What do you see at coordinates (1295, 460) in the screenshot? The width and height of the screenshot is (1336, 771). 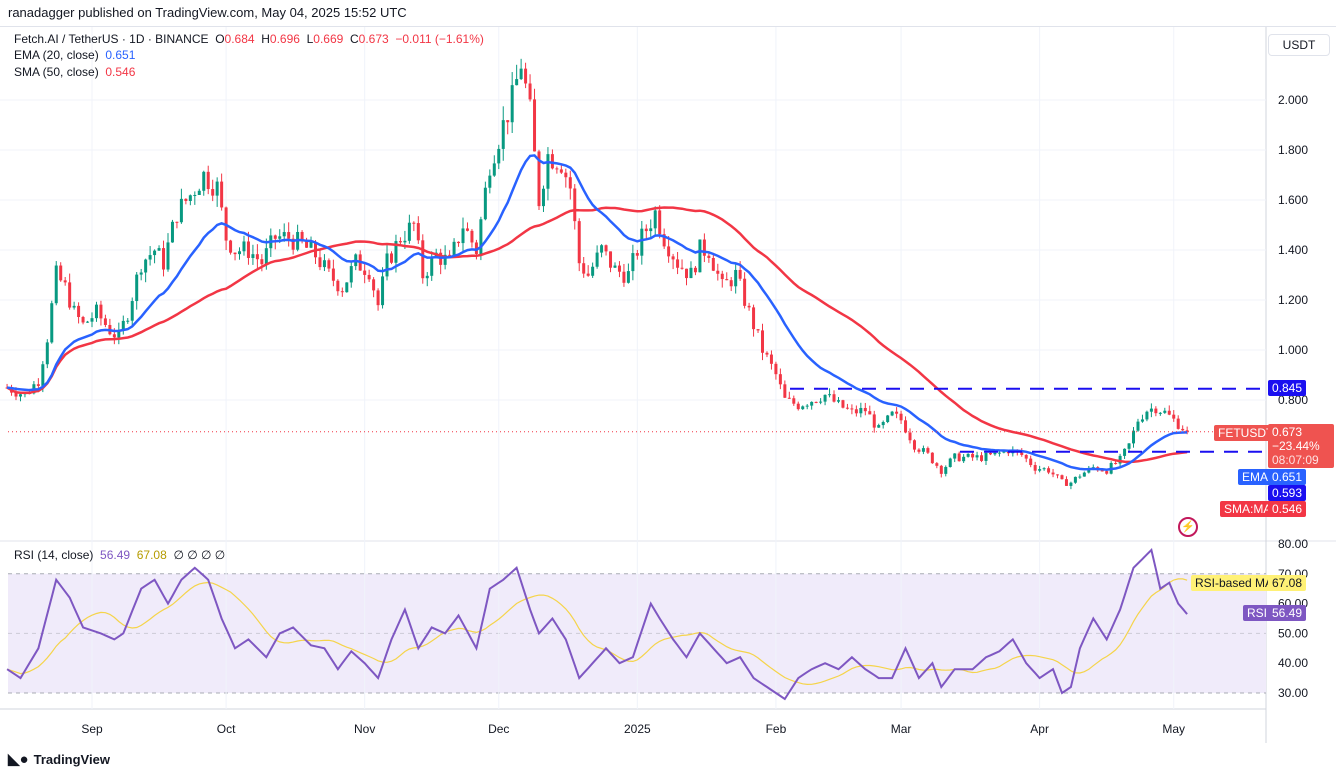 I see `countdown: 08:07:09` at bounding box center [1295, 460].